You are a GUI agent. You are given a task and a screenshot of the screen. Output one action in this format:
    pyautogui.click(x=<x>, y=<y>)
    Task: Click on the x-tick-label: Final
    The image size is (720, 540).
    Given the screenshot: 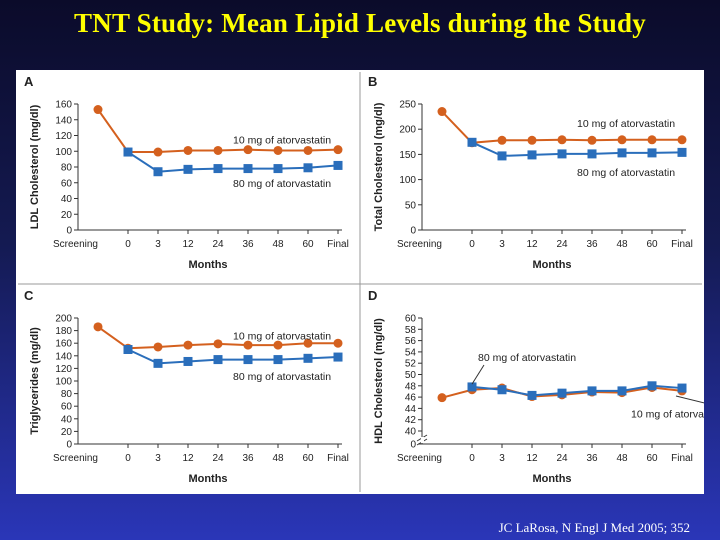 What is the action you would take?
    pyautogui.click(x=338, y=244)
    